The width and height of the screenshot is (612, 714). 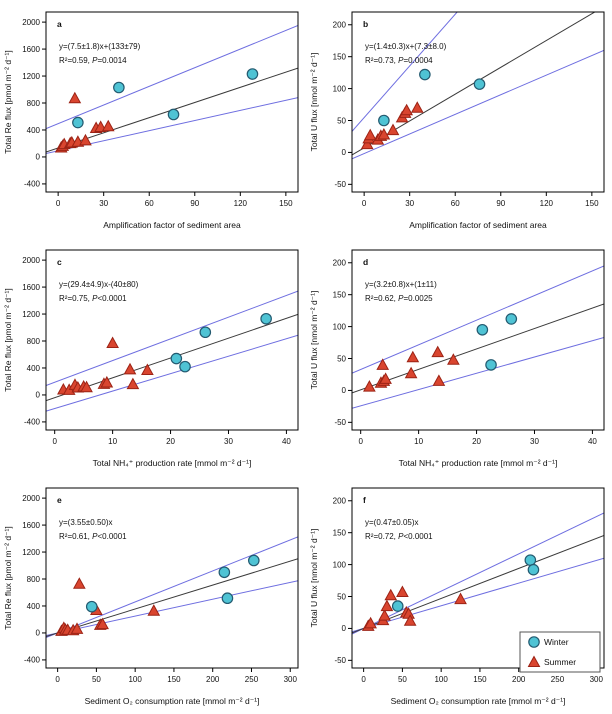 I want to click on y-axis-label: Total U flux [nmol m⁻² d⁻¹], so click(x=314, y=578).